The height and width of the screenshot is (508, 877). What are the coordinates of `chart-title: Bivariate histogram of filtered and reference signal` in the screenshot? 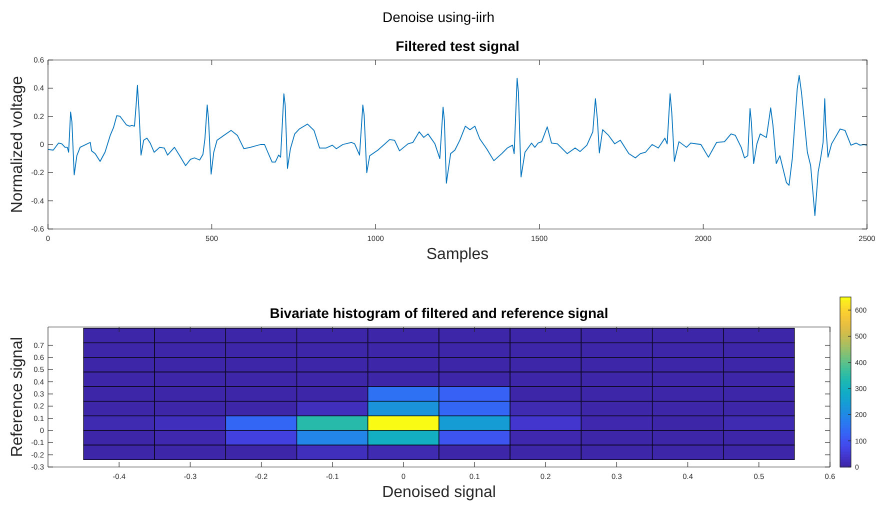 It's located at (439, 313).